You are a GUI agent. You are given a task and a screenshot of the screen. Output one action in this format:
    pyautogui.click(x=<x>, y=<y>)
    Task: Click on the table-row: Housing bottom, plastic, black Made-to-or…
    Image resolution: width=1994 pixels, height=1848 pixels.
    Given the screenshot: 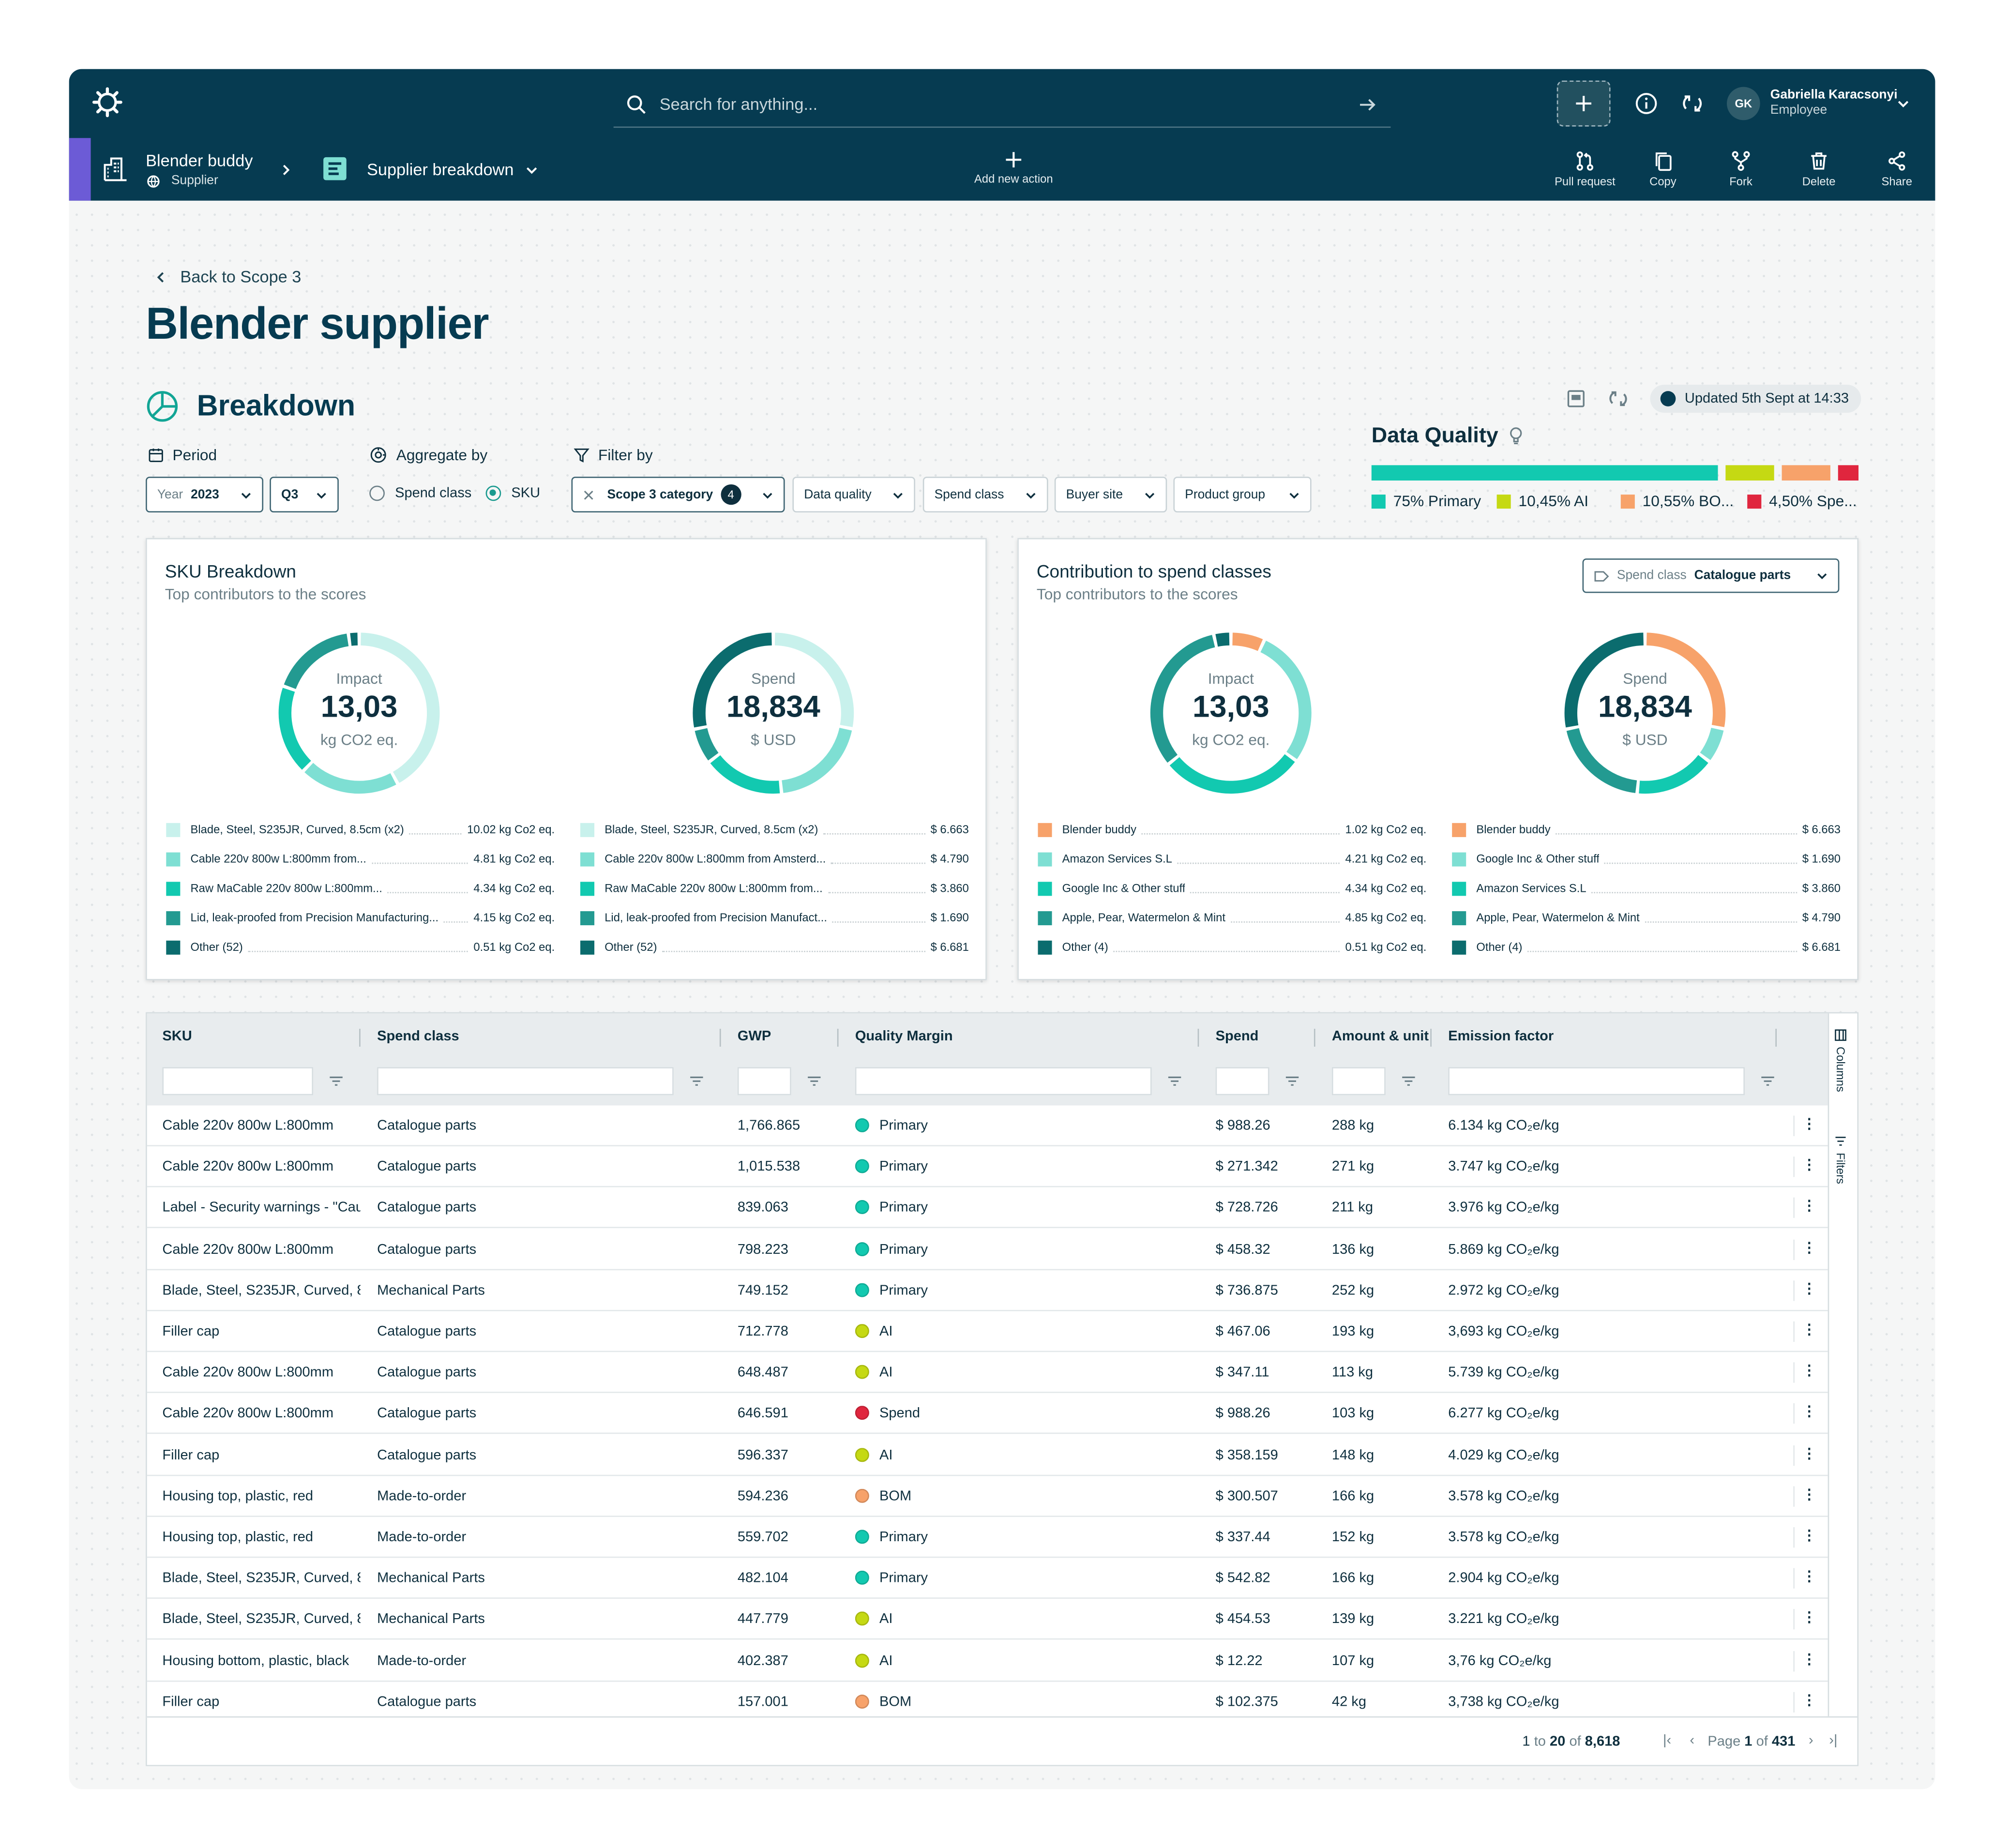 What is the action you would take?
    pyautogui.click(x=987, y=1661)
    